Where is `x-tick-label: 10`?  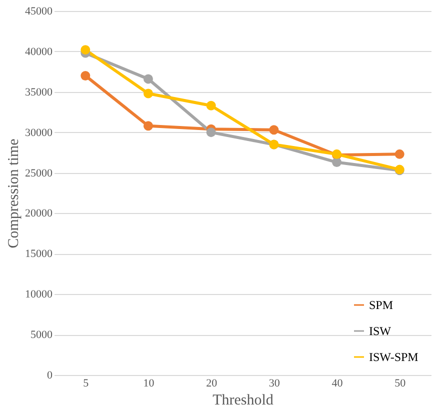 x-tick-label: 10 is located at coordinates (149, 384).